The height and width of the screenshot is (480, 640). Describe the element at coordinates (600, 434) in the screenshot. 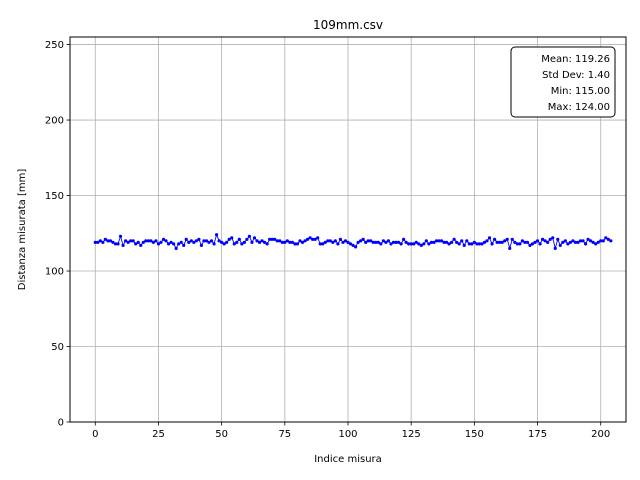

I see `x-tick-label-8: 200` at that location.